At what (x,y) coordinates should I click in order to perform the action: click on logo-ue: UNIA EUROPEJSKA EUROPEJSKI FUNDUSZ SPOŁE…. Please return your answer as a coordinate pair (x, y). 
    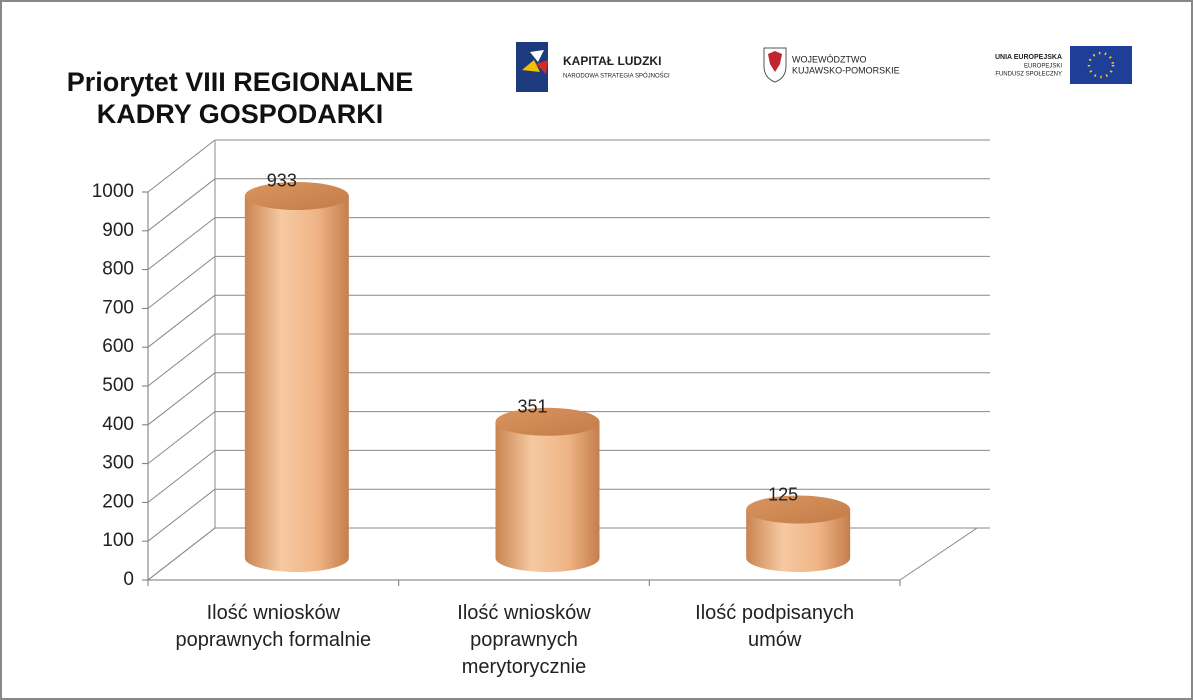
    Looking at the image, I should click on (1063, 65).